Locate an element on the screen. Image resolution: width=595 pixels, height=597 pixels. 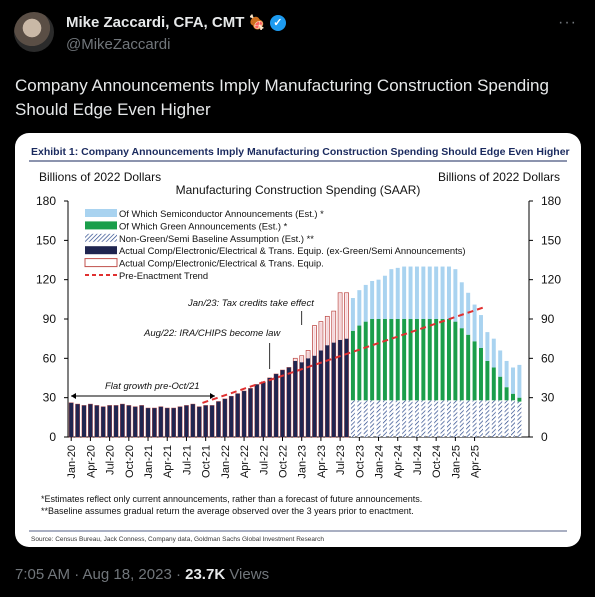
y-tick-right-label: 120 is located at coordinates (551, 280).